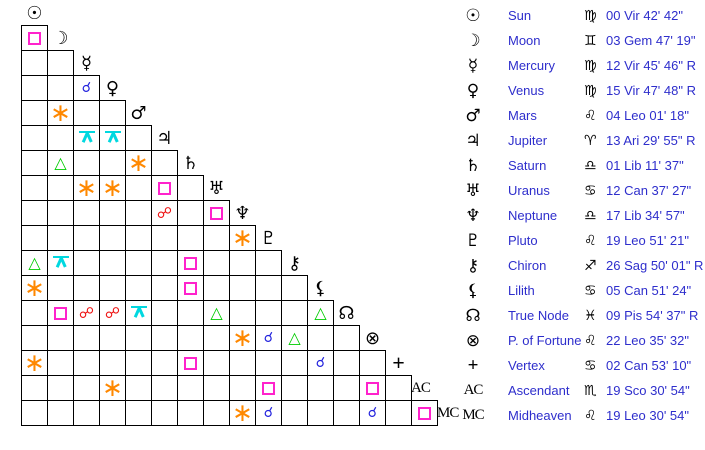 Image resolution: width=705 pixels, height=450 pixels. I want to click on planet-name: Venus, so click(526, 90).